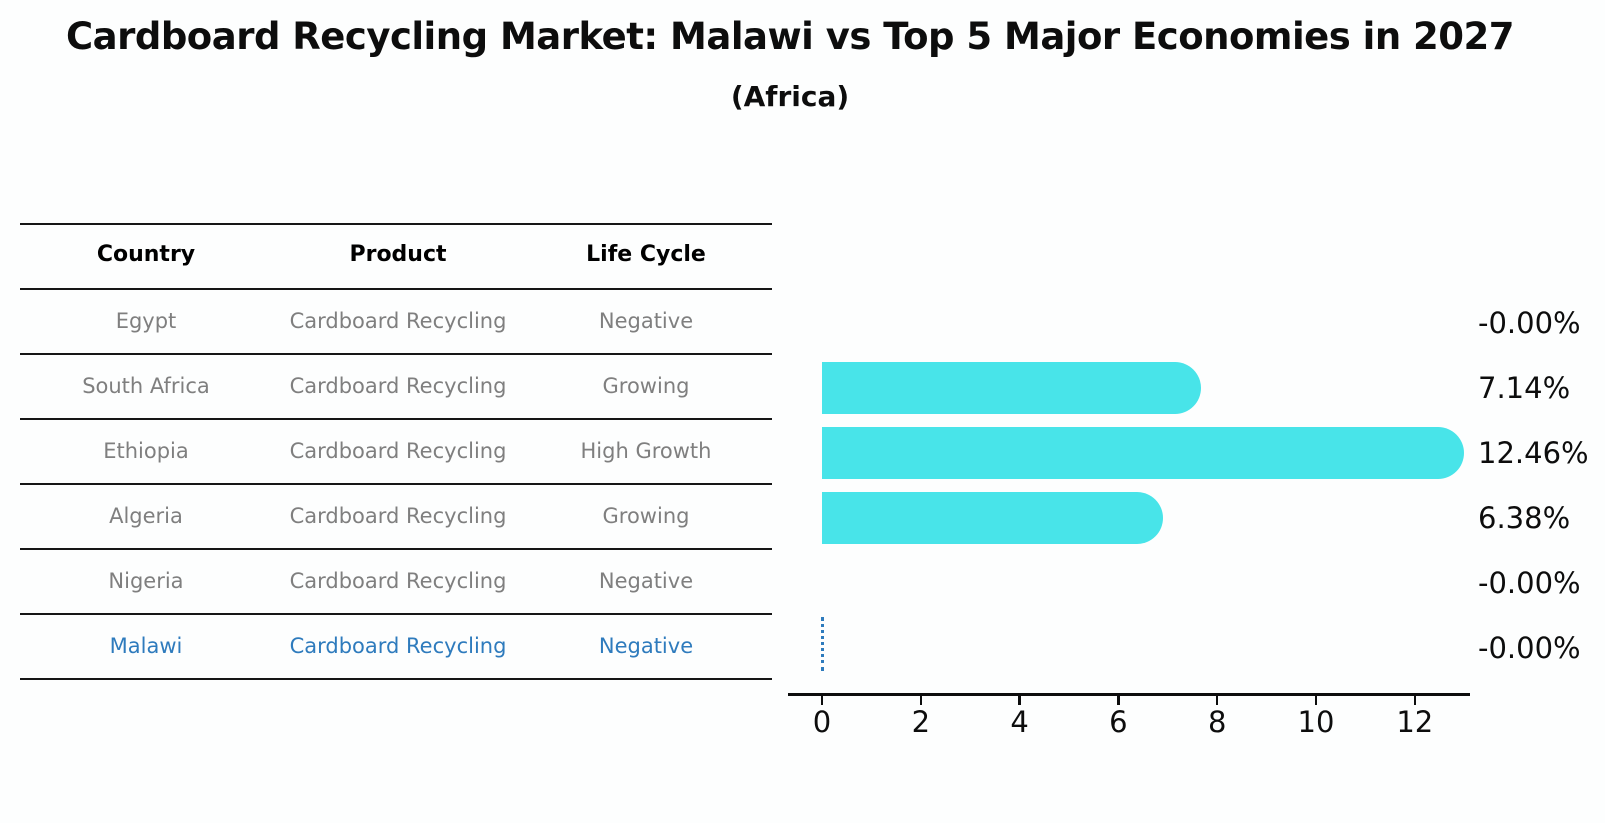 The width and height of the screenshot is (1605, 823). I want to click on x-tick-label: 2, so click(921, 722).